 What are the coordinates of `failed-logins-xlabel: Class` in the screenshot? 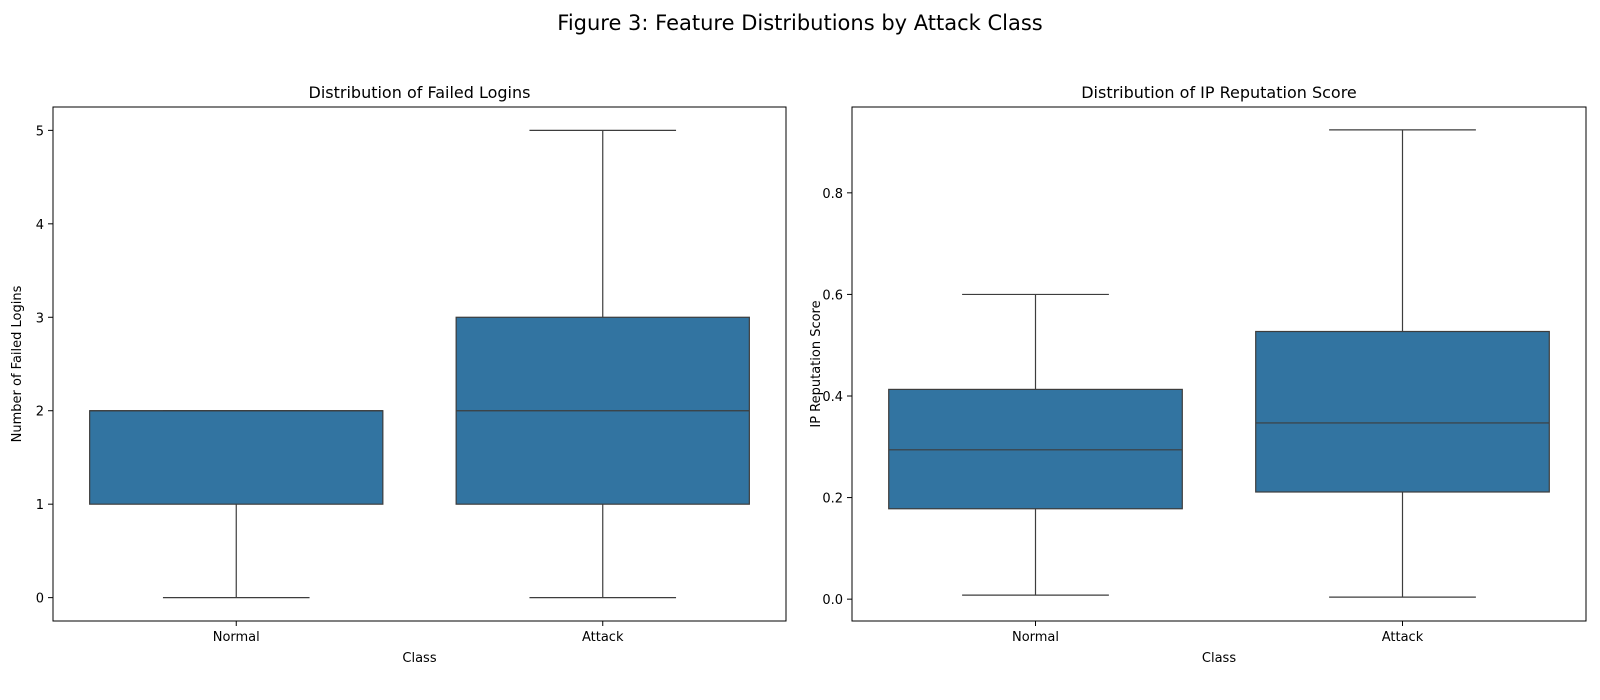 It's located at (419, 658).